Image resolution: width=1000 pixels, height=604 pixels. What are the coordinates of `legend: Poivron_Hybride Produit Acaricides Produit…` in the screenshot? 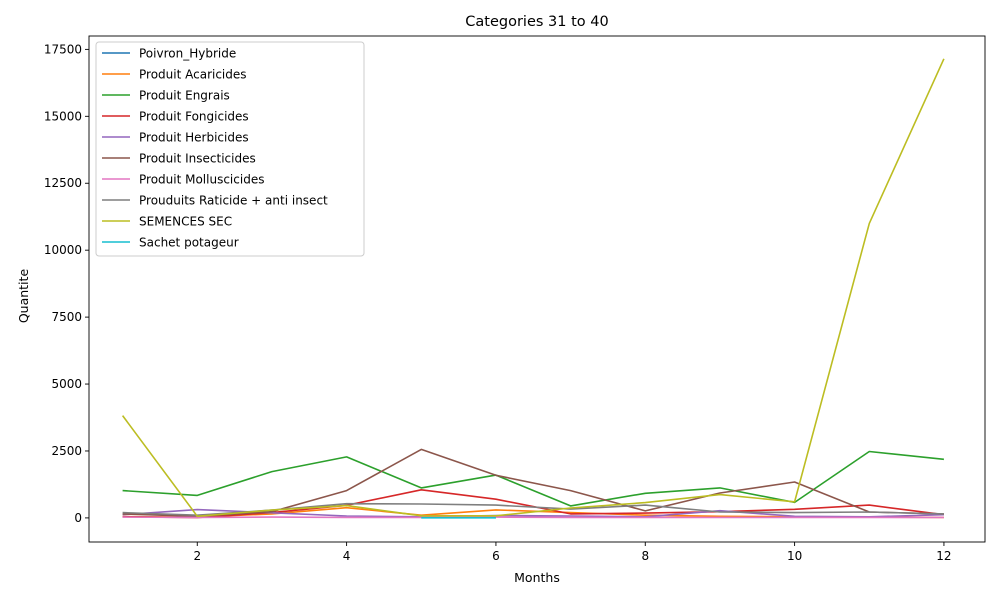 It's located at (230, 149).